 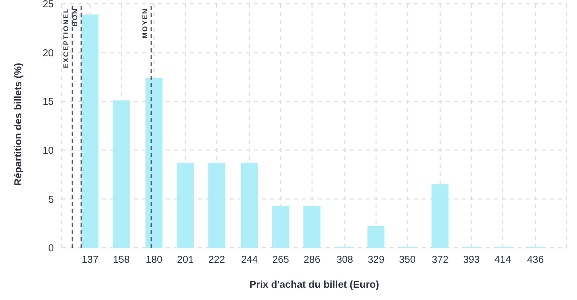 I want to click on x-tick-label: 265, so click(x=281, y=260).